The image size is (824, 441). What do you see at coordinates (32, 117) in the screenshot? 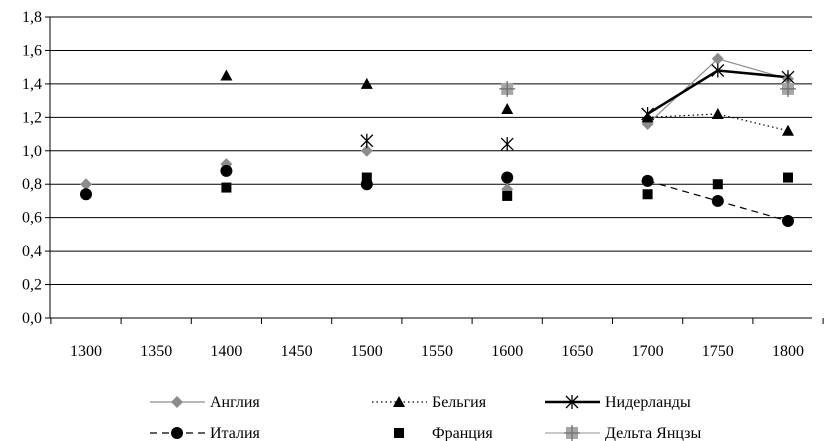
I see `y-tick-label: 1,2` at bounding box center [32, 117].